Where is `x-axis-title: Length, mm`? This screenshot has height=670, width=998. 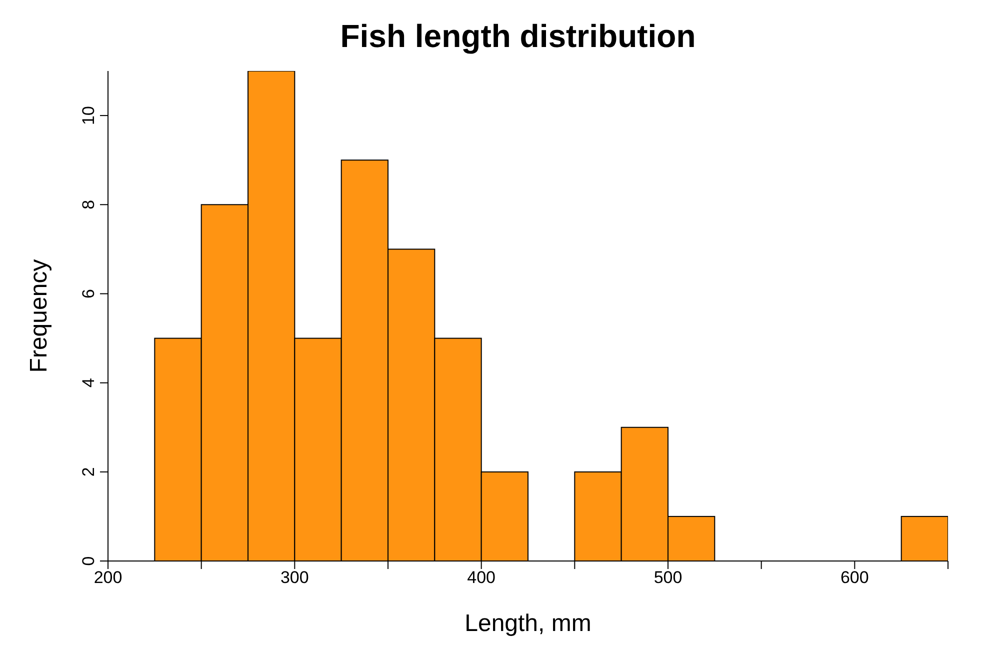 x-axis-title: Length, mm is located at coordinates (528, 623).